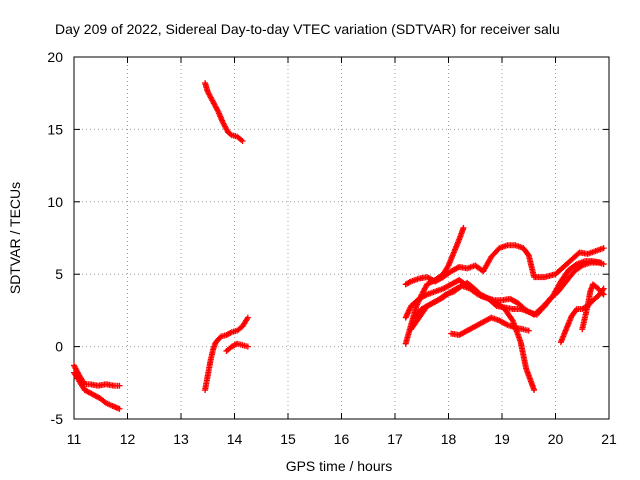 The width and height of the screenshot is (640, 480). I want to click on x-tick-label: 15, so click(288, 439).